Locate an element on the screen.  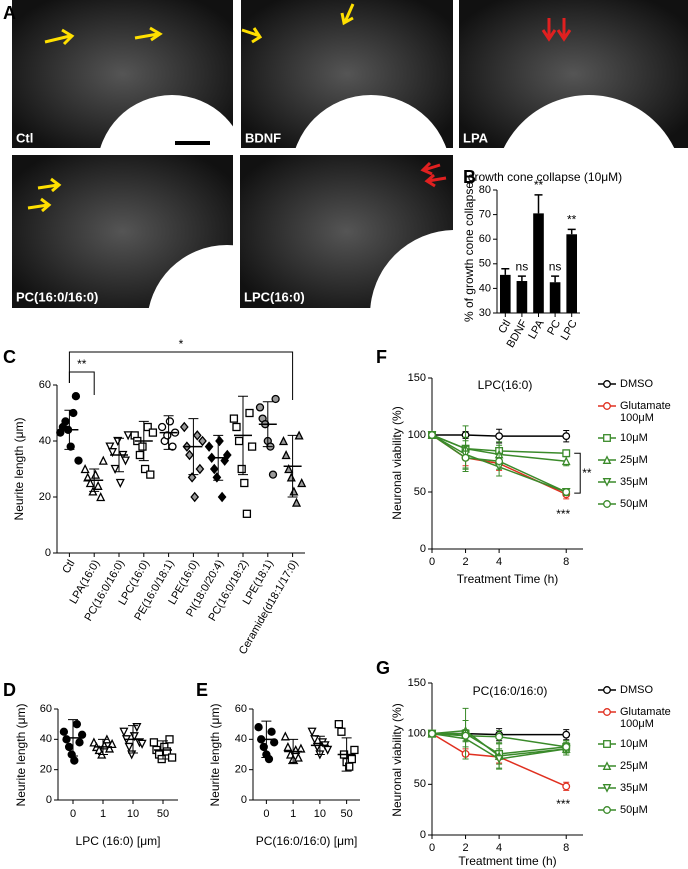
x-axis-label: PC(16:0/16:0) [μm] is located at coordinates (307, 841).